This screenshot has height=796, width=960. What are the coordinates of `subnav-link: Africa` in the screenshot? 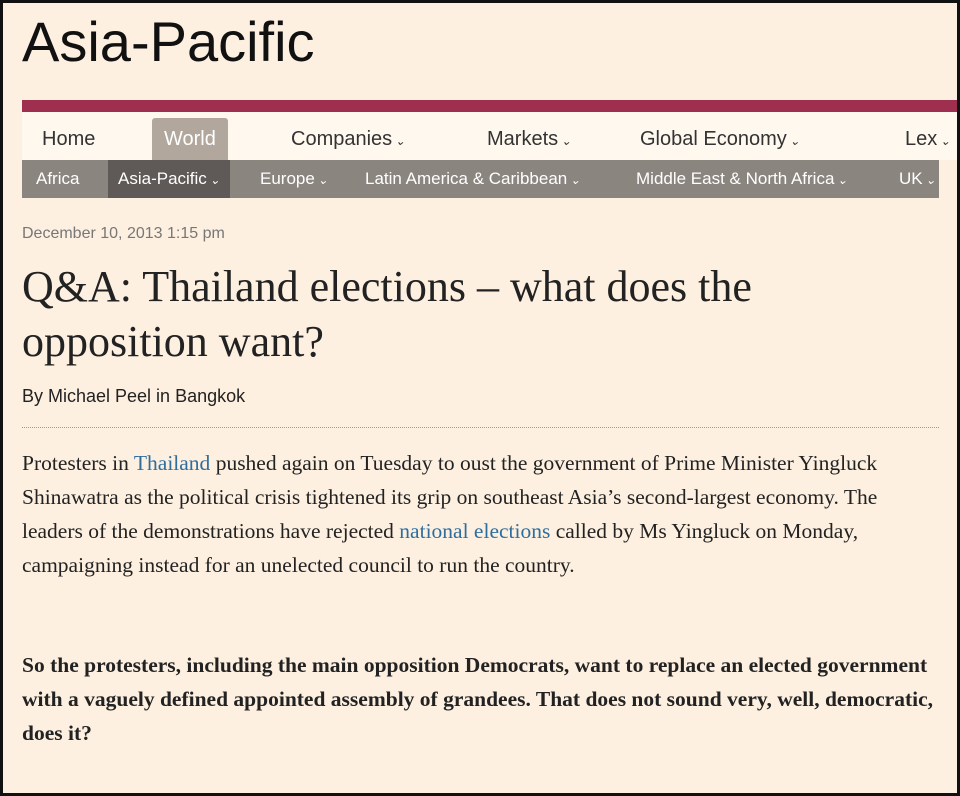 It's located at (57, 179).